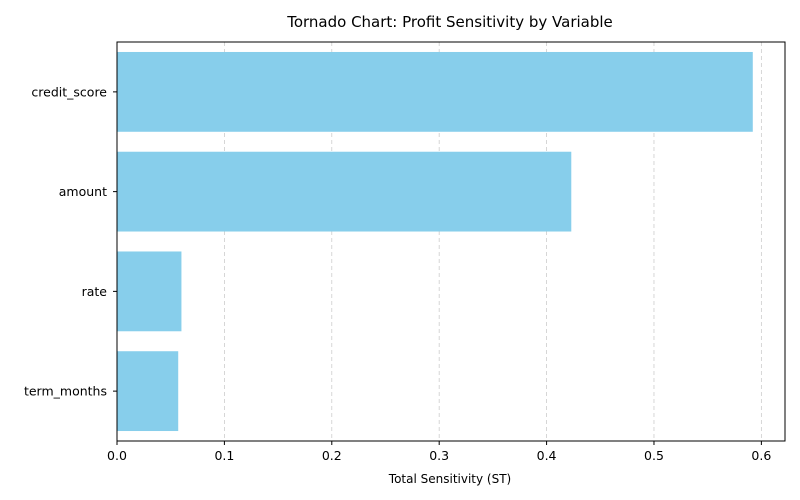 The width and height of the screenshot is (800, 500). What do you see at coordinates (148, 391) in the screenshot?
I see `bar-term-months` at bounding box center [148, 391].